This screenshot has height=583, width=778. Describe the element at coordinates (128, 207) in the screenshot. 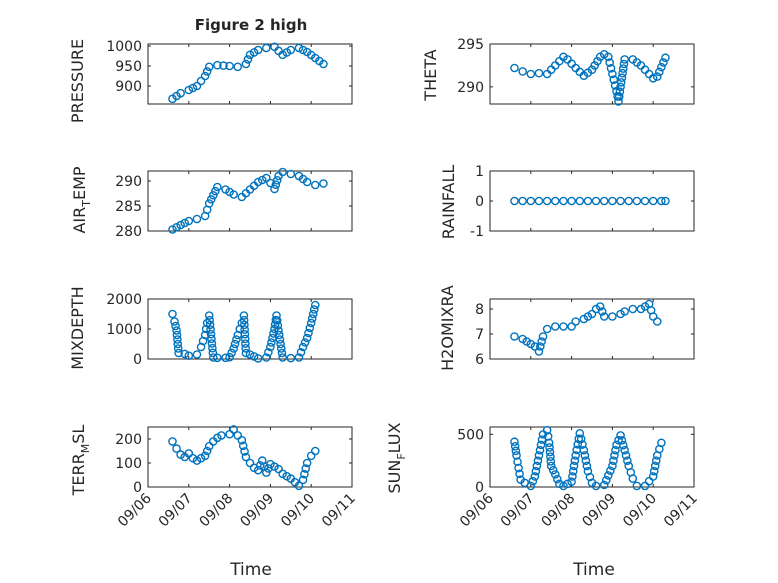

I see `ytick-label: 285` at that location.